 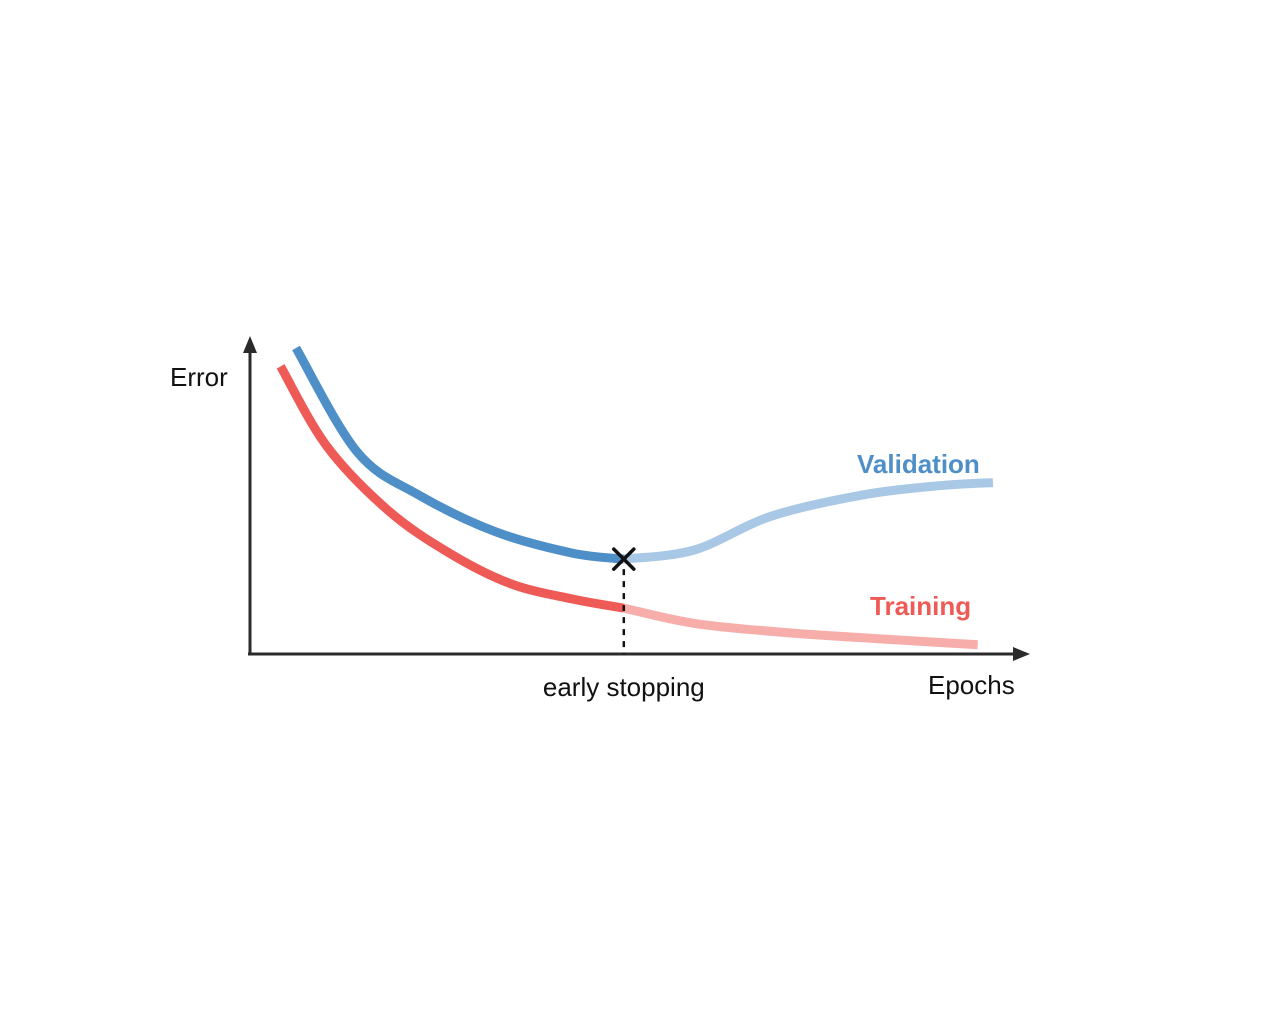 I want to click on validation-series-line-after-stop, so click(x=808, y=521).